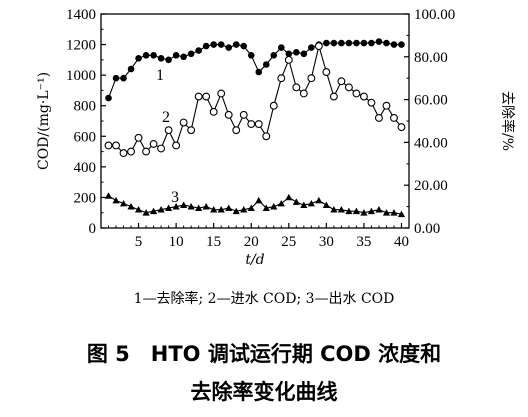 This screenshot has height=417, width=528. What do you see at coordinates (326, 242) in the screenshot?
I see `x-tick-label: 30` at bounding box center [326, 242].